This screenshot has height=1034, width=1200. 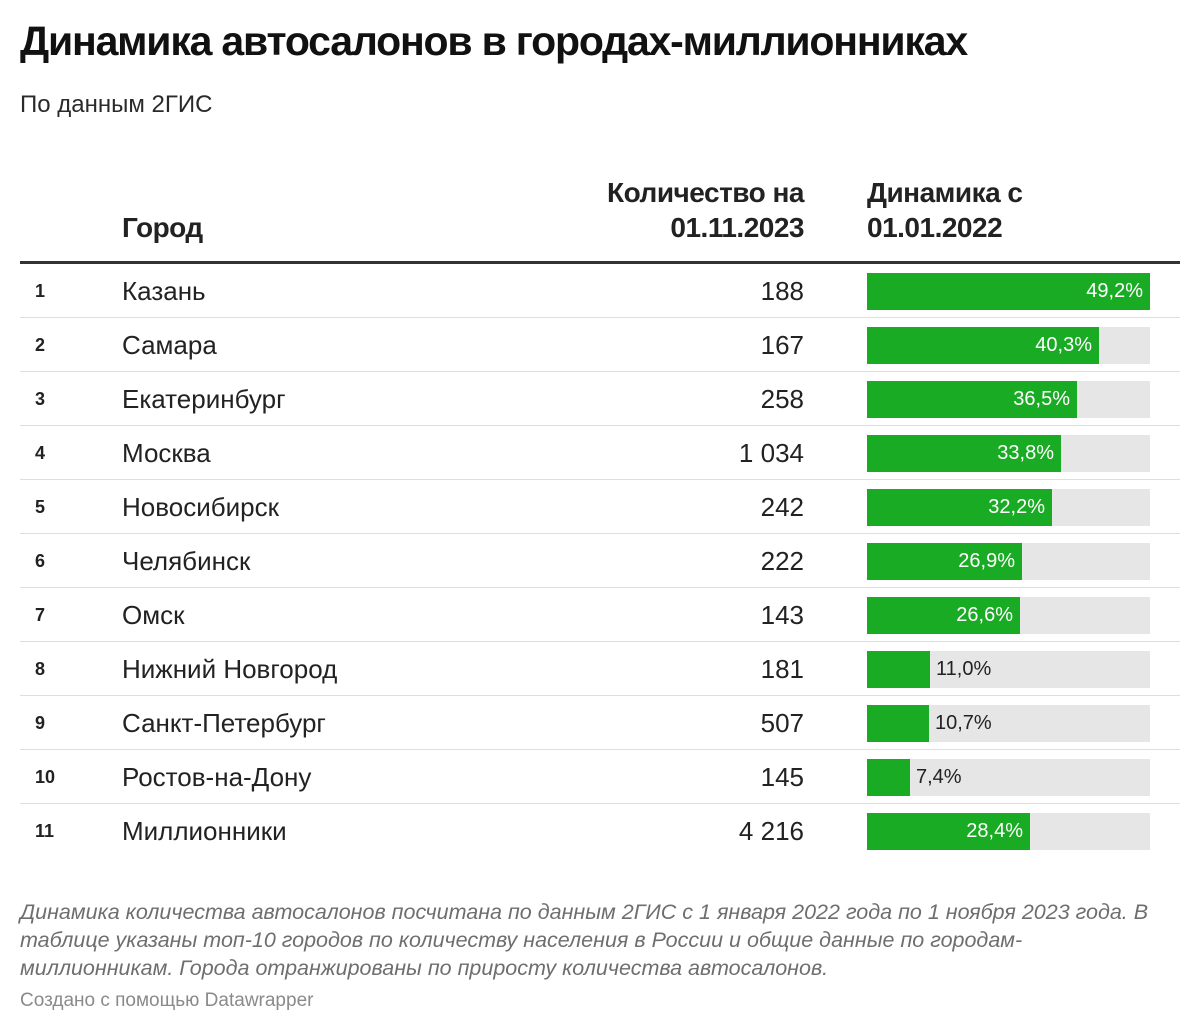 I want to click on bar-track: 28,4%, so click(x=1008, y=831).